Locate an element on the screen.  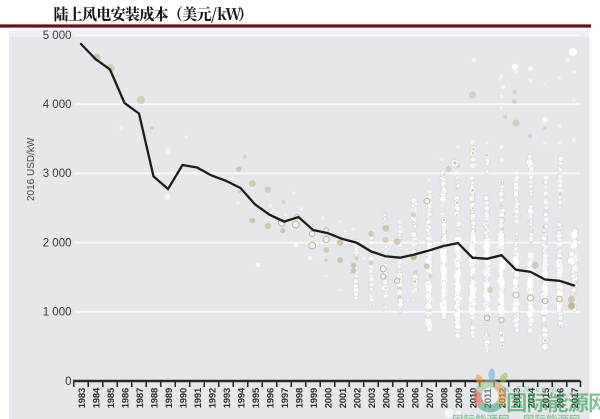
svg-text: 1998 is located at coordinates (299, 398).